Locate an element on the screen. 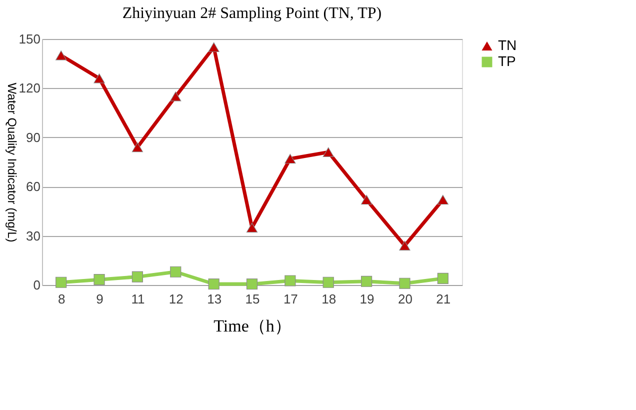  x-tick-label: 13 is located at coordinates (214, 299).